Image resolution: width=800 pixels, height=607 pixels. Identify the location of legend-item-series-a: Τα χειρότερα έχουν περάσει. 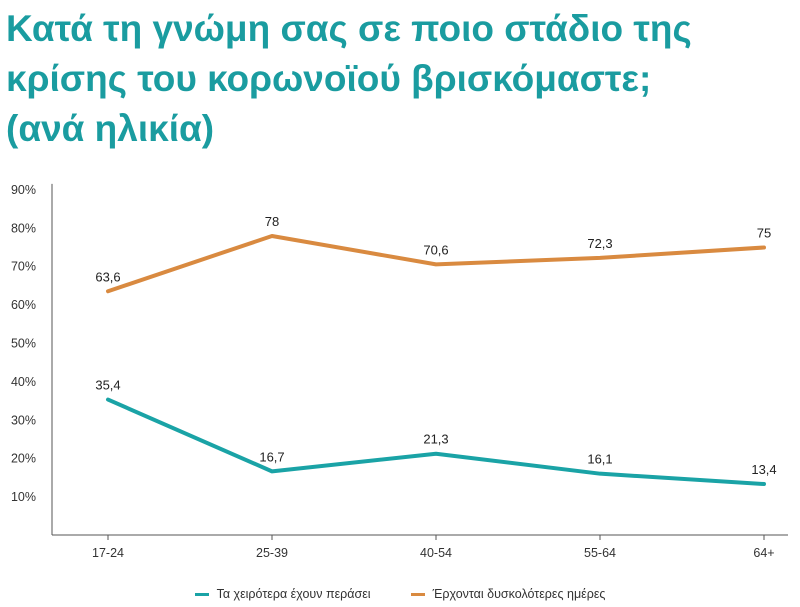
(282, 594).